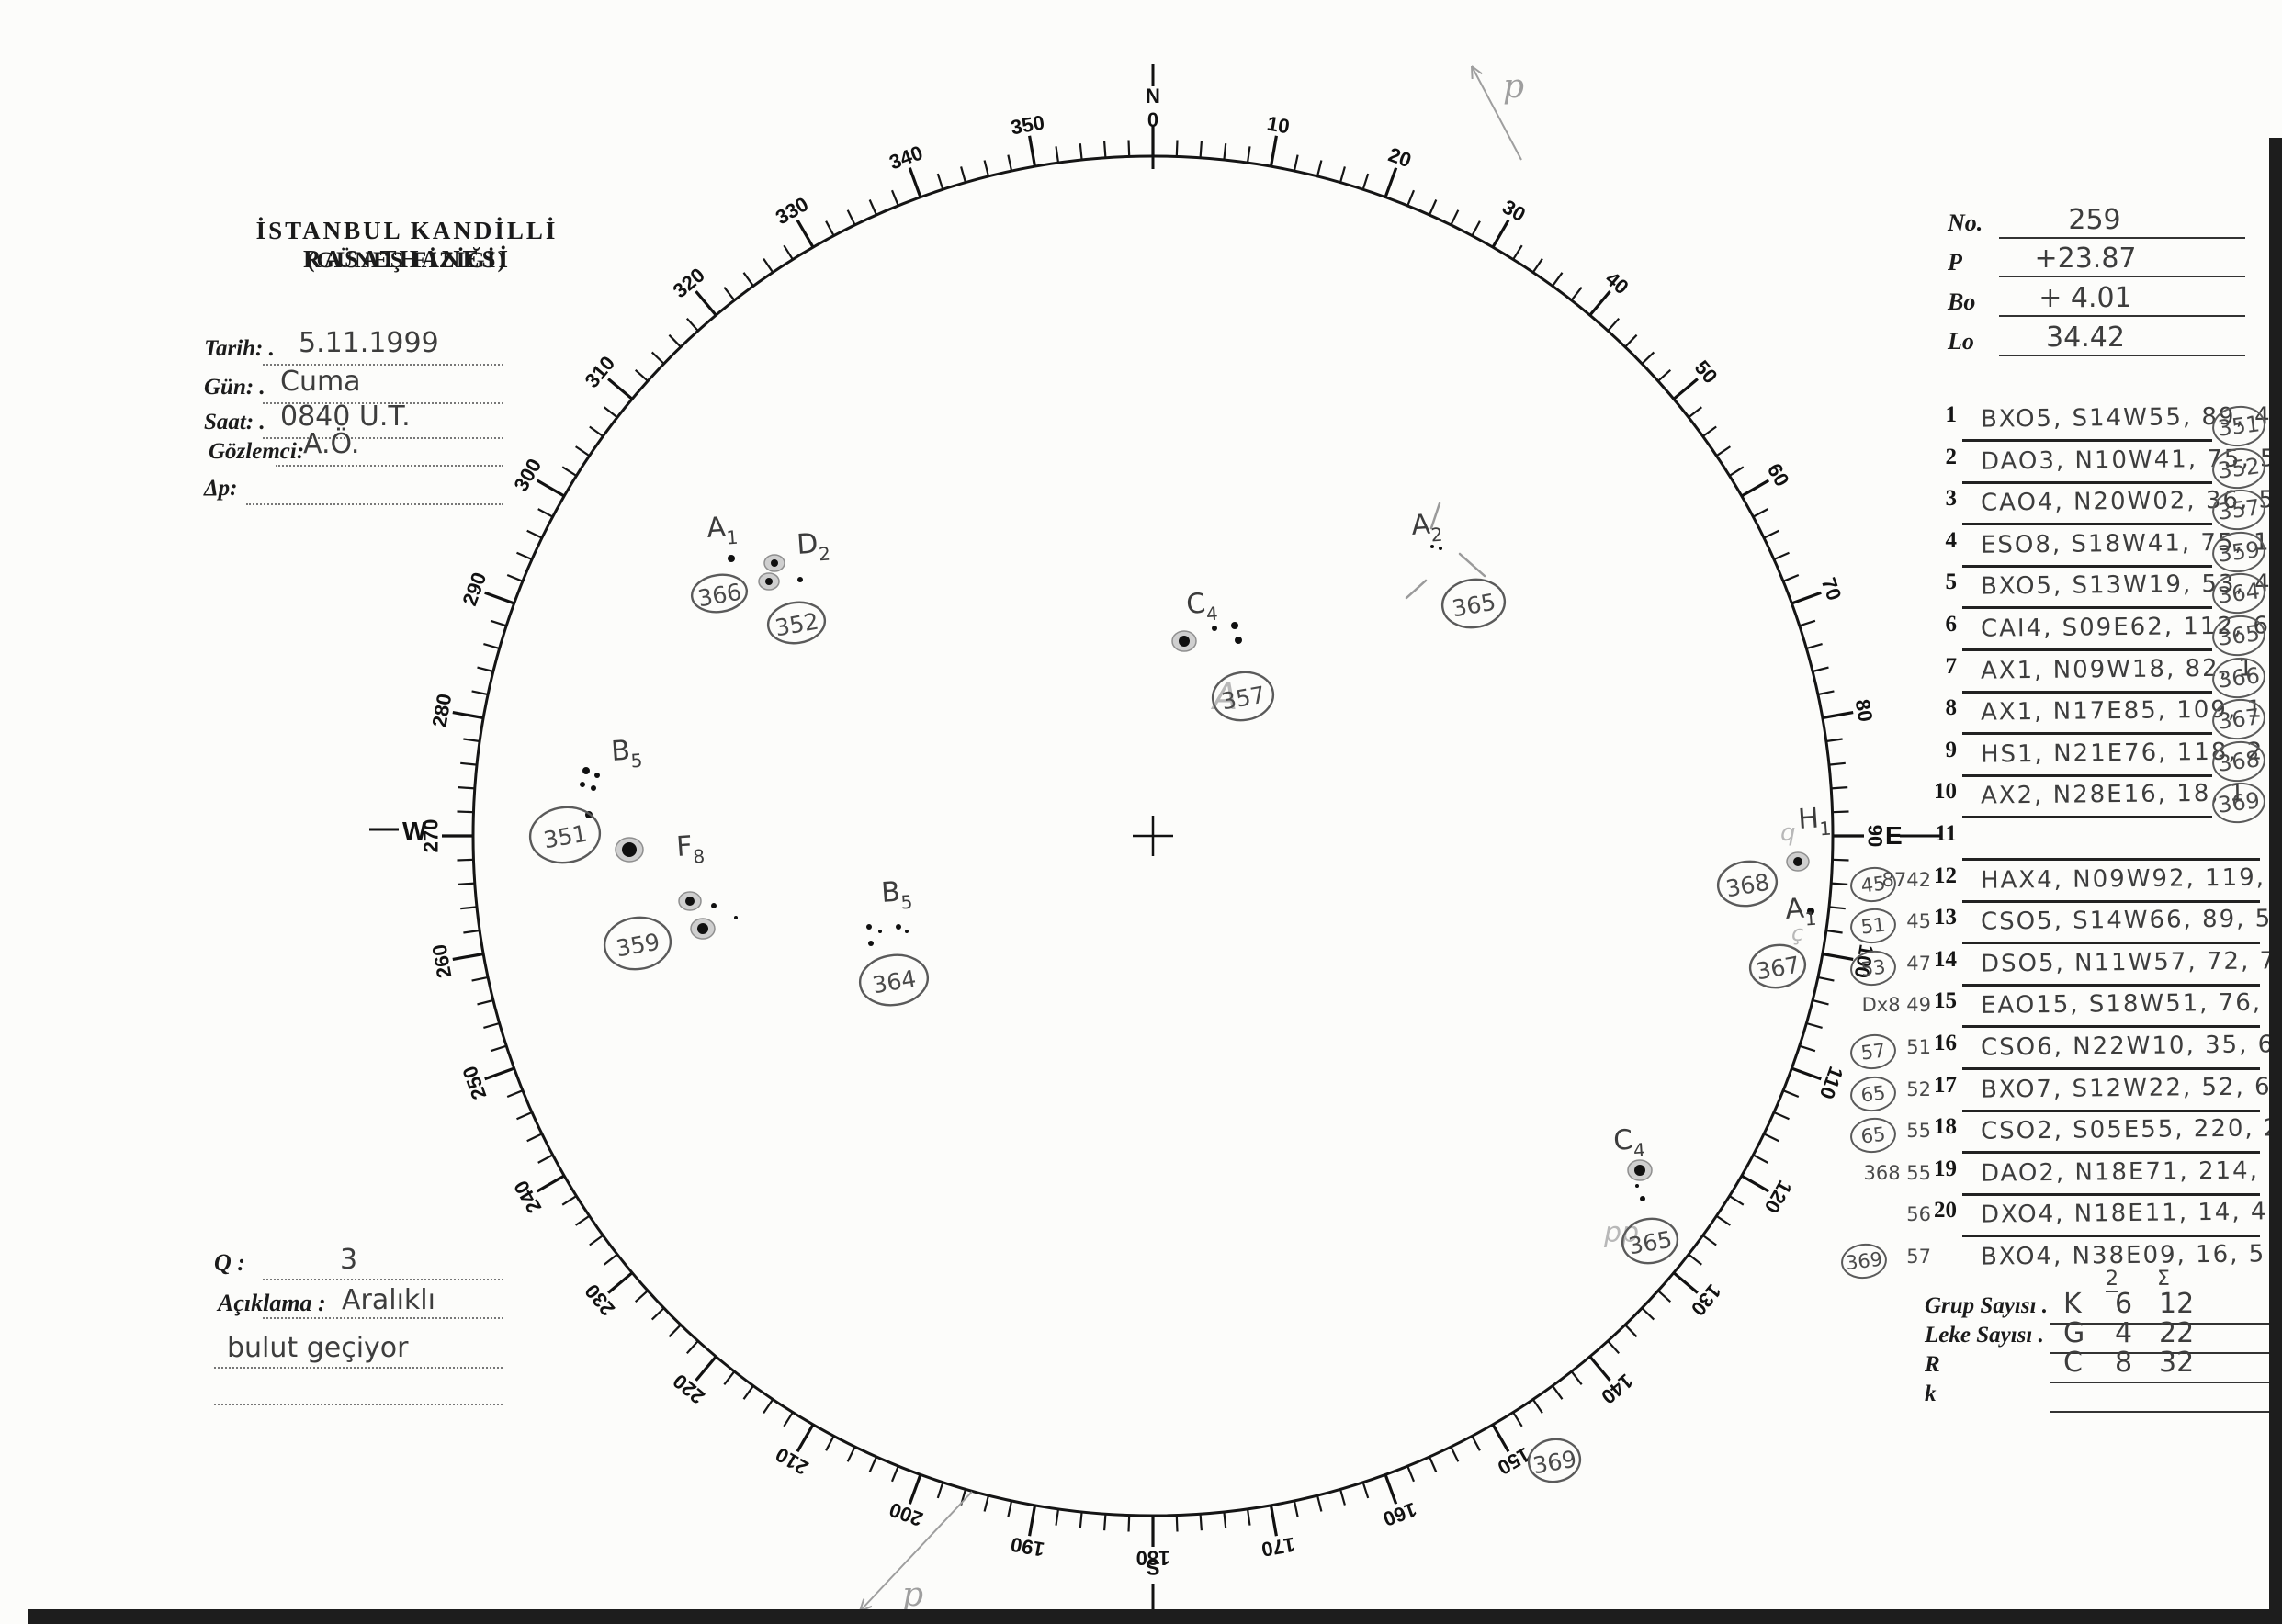 The height and width of the screenshot is (1624, 2282). What do you see at coordinates (383, 403) in the screenshot?
I see `day-line` at bounding box center [383, 403].